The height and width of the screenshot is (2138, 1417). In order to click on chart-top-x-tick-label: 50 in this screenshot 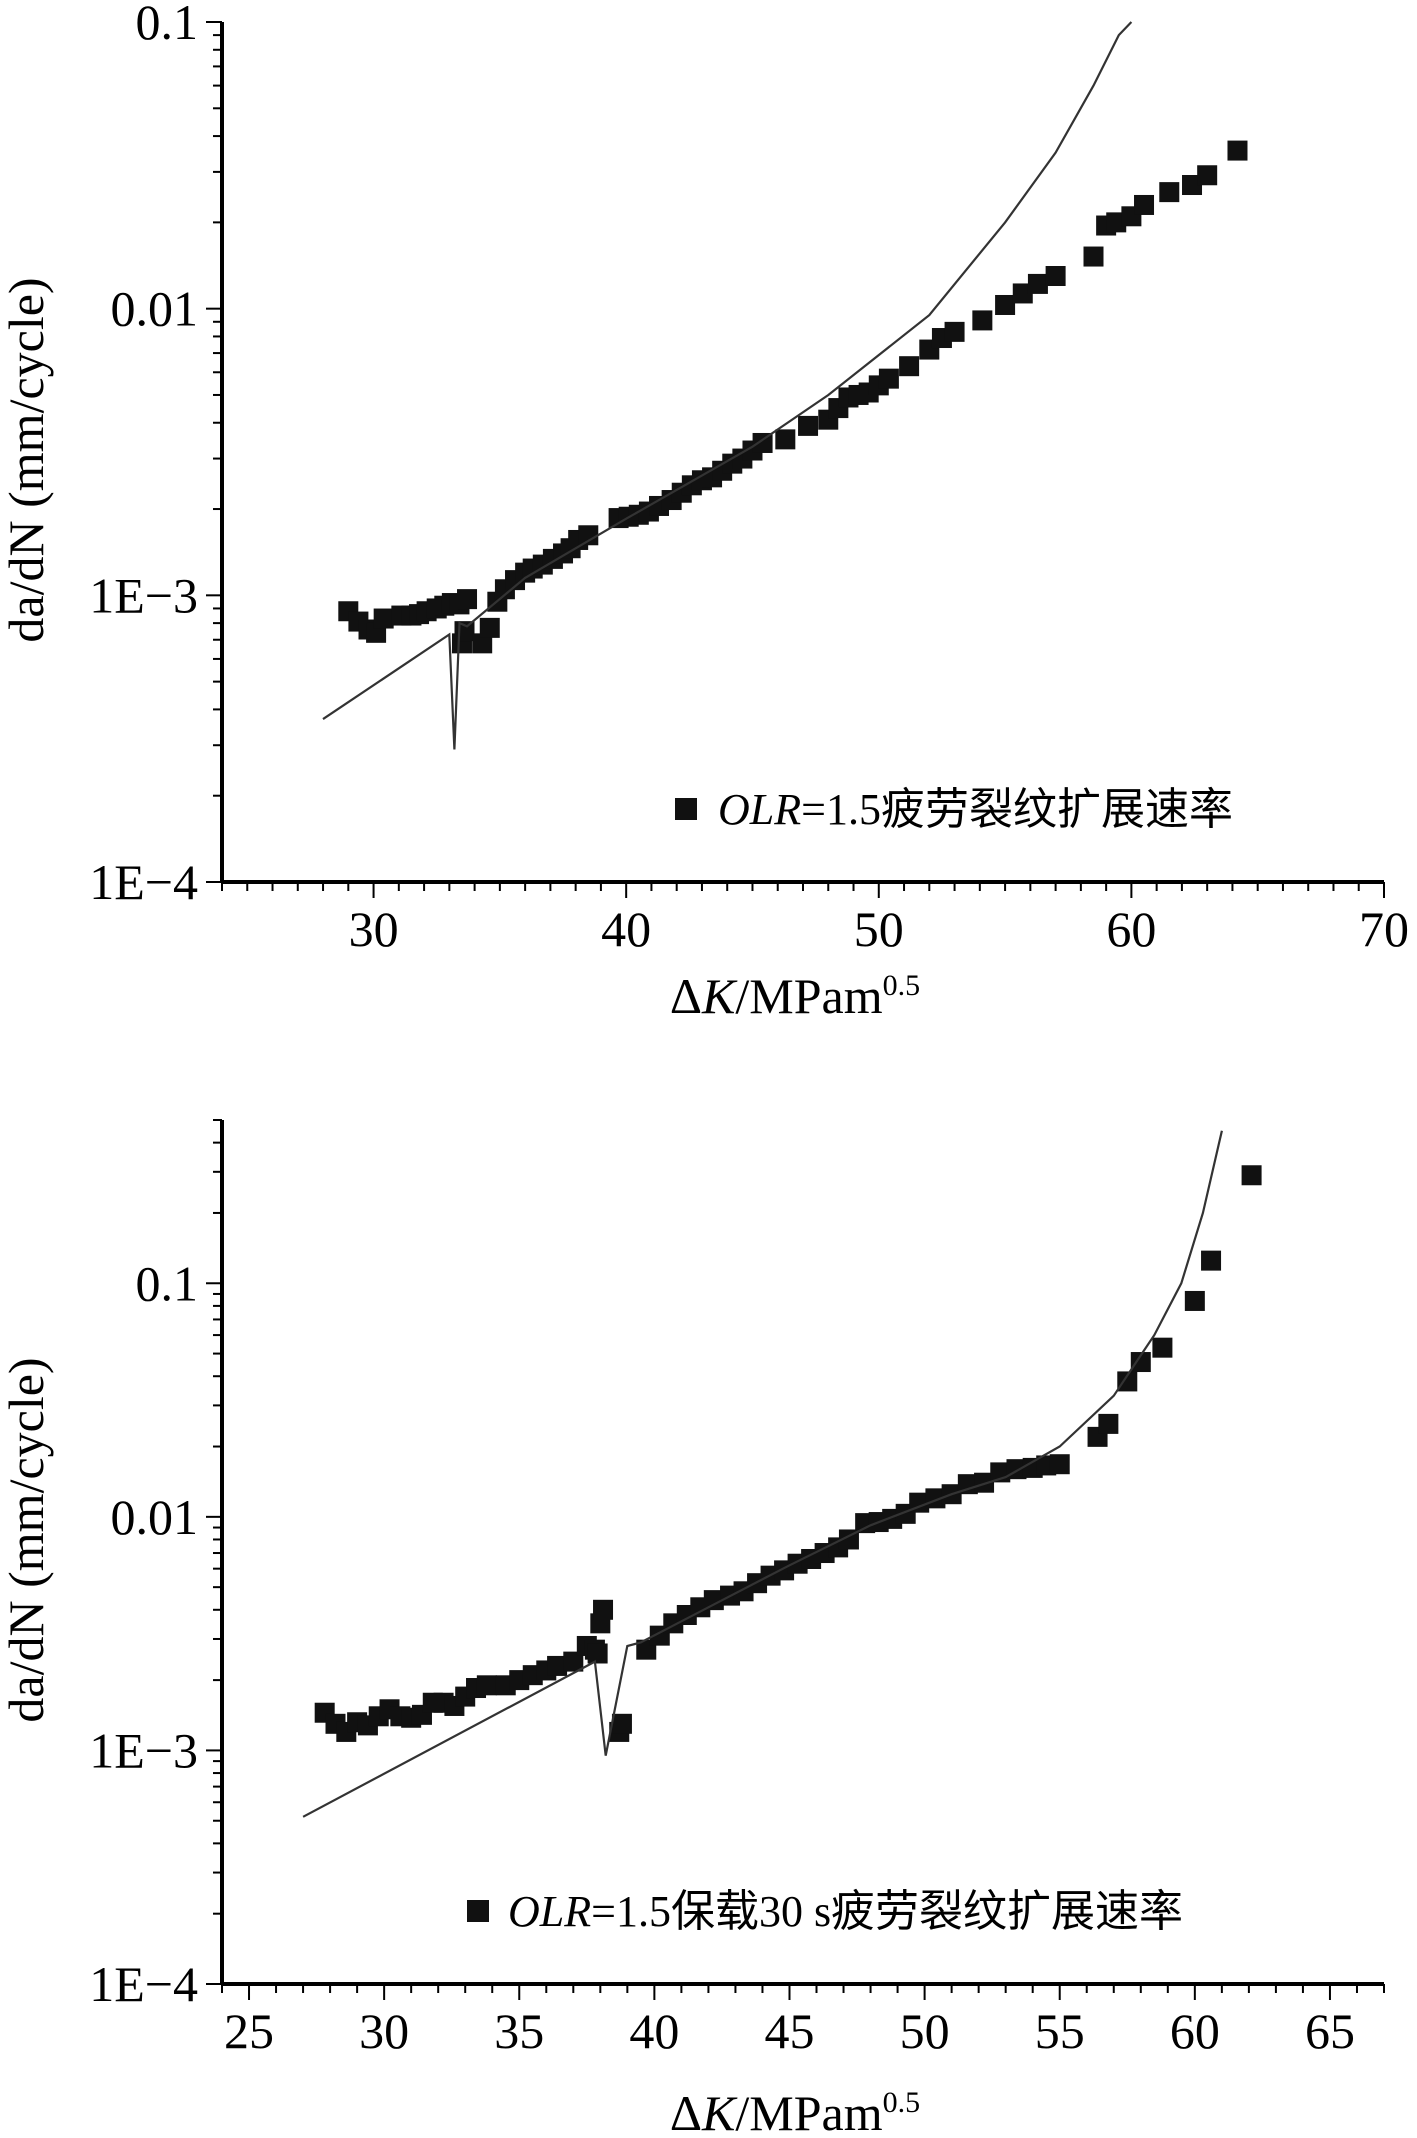, I will do `click(879, 929)`.